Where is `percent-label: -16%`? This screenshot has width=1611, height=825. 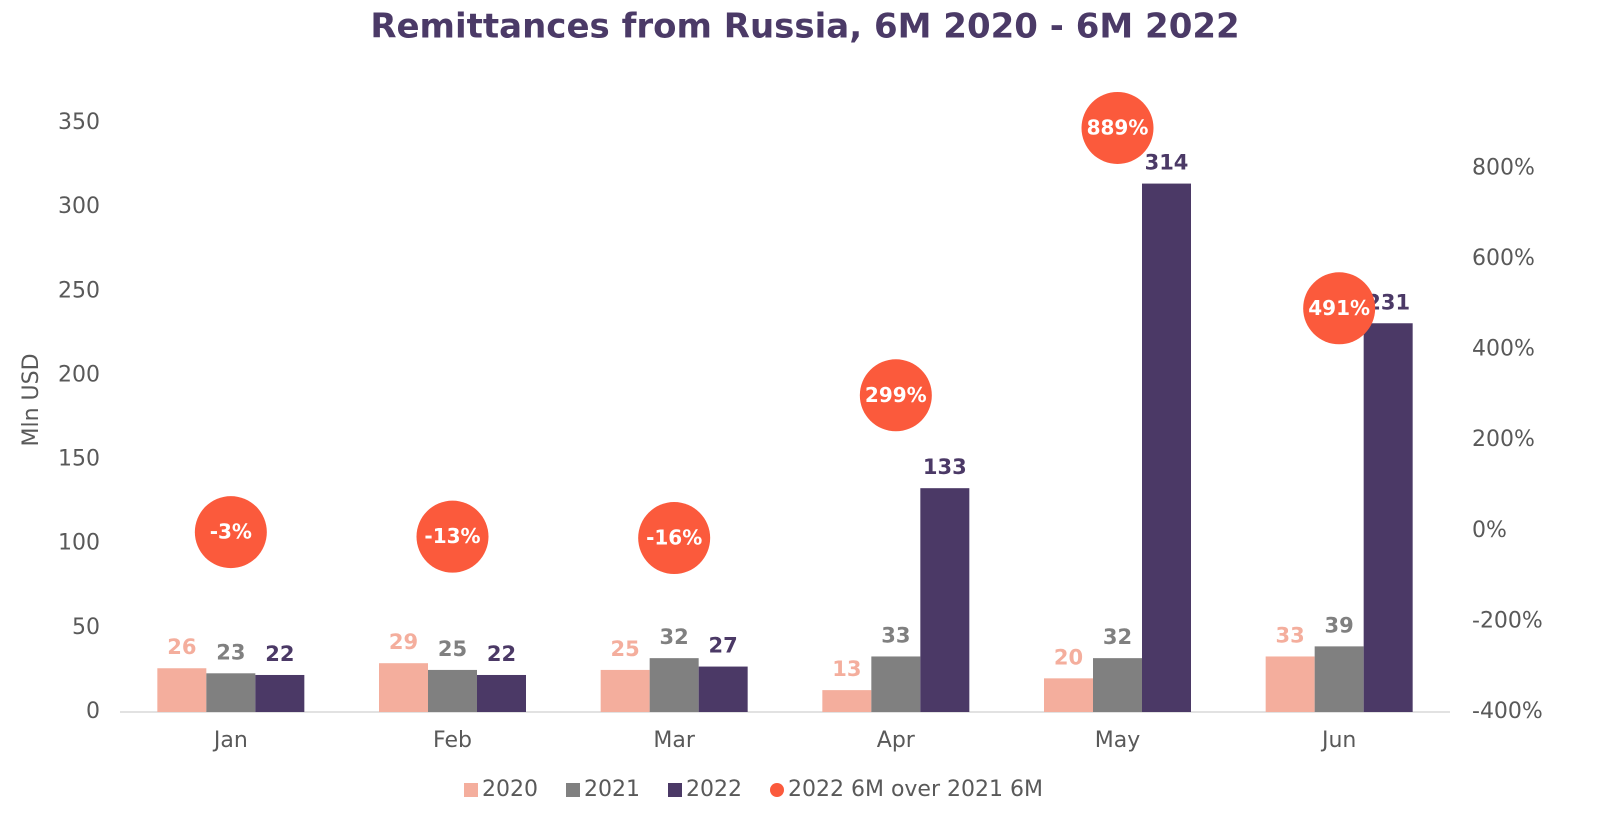
percent-label: -16% is located at coordinates (674, 538).